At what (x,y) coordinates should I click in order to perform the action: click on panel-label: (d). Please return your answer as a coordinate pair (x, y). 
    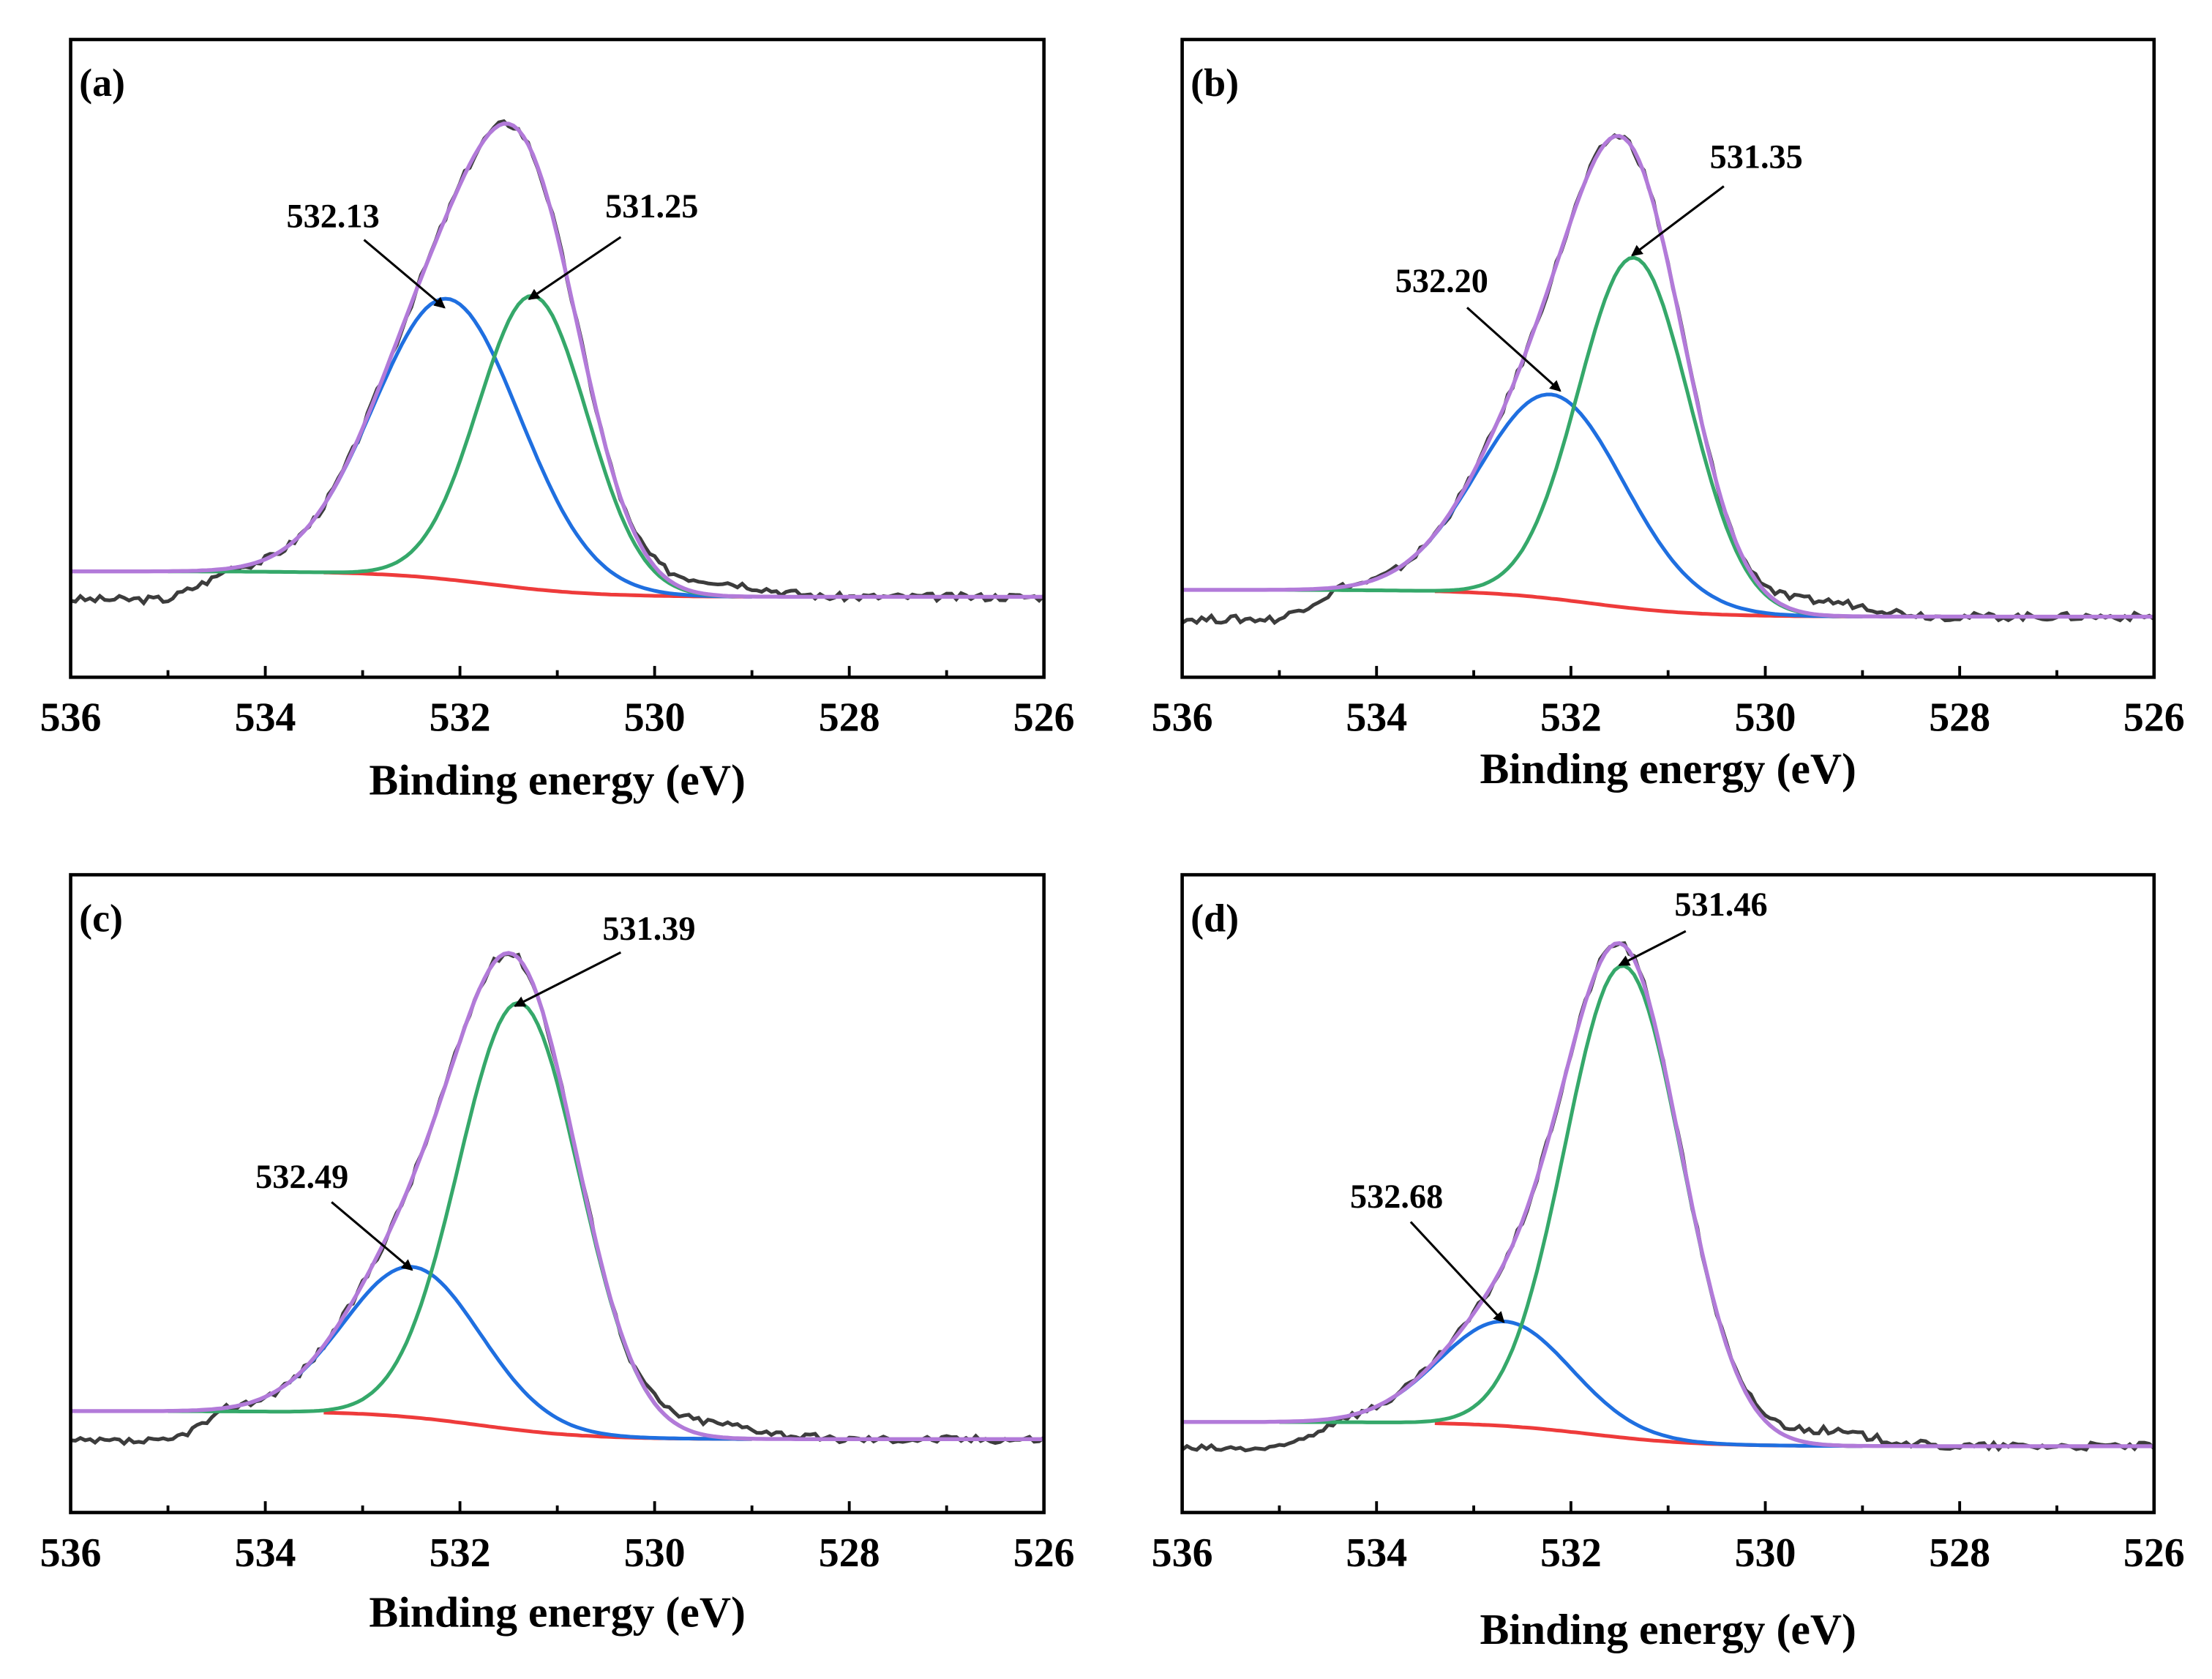
    Looking at the image, I should click on (1215, 918).